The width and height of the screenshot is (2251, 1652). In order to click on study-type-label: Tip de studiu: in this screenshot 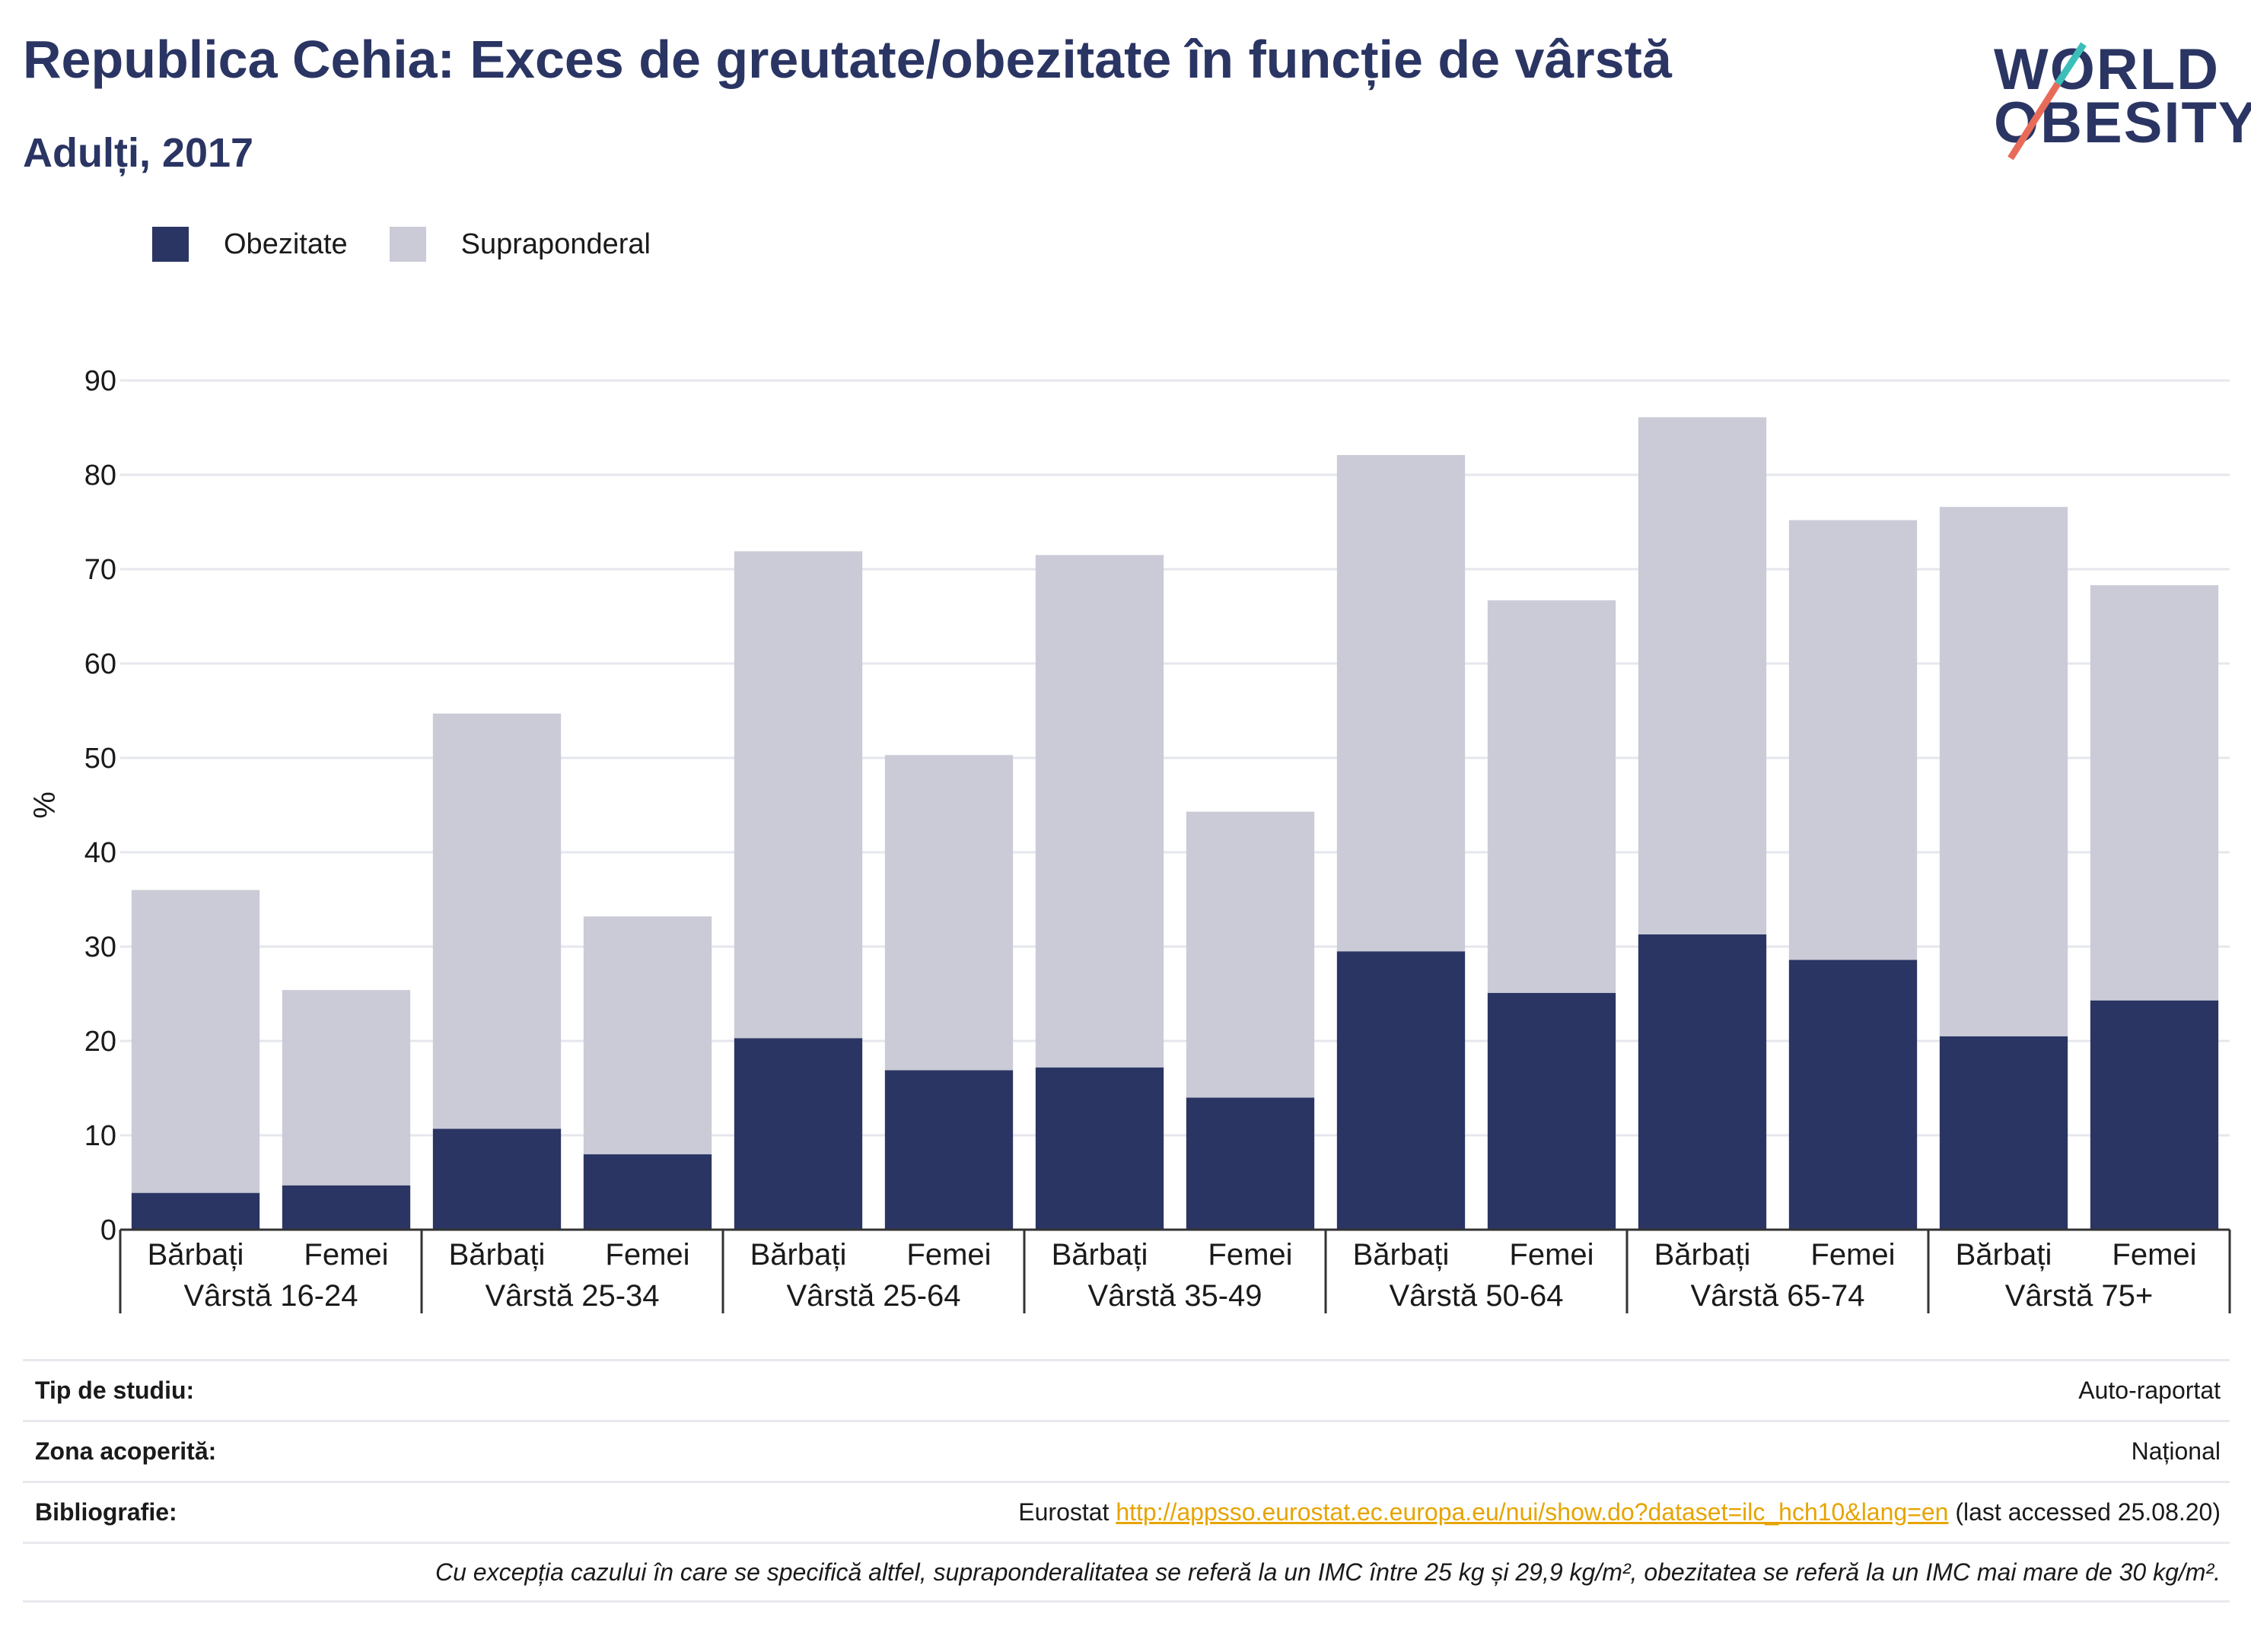, I will do `click(115, 1390)`.